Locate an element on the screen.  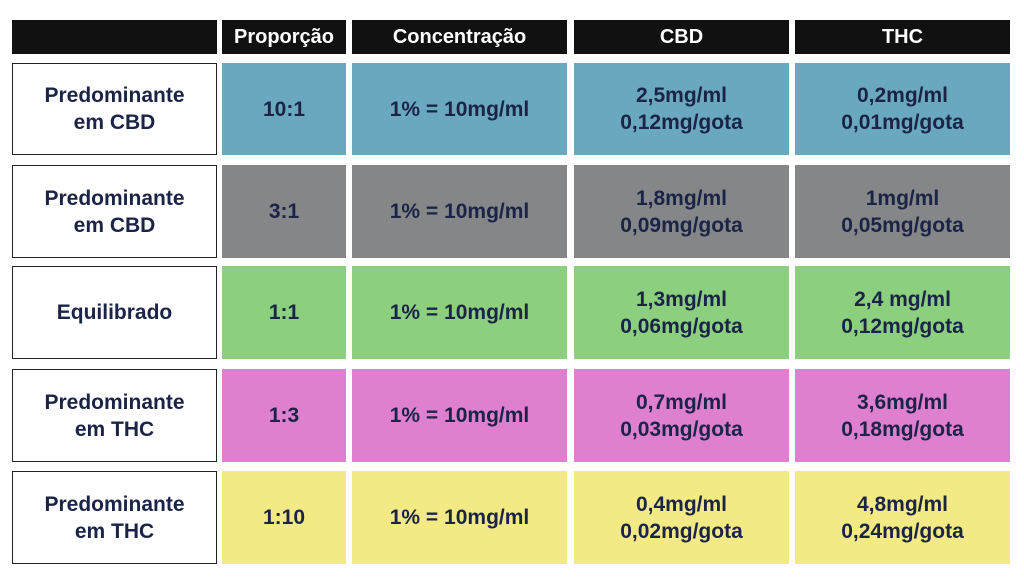
cbd-cell: 2,5mg/ml 0,12mg/gota is located at coordinates (681, 109).